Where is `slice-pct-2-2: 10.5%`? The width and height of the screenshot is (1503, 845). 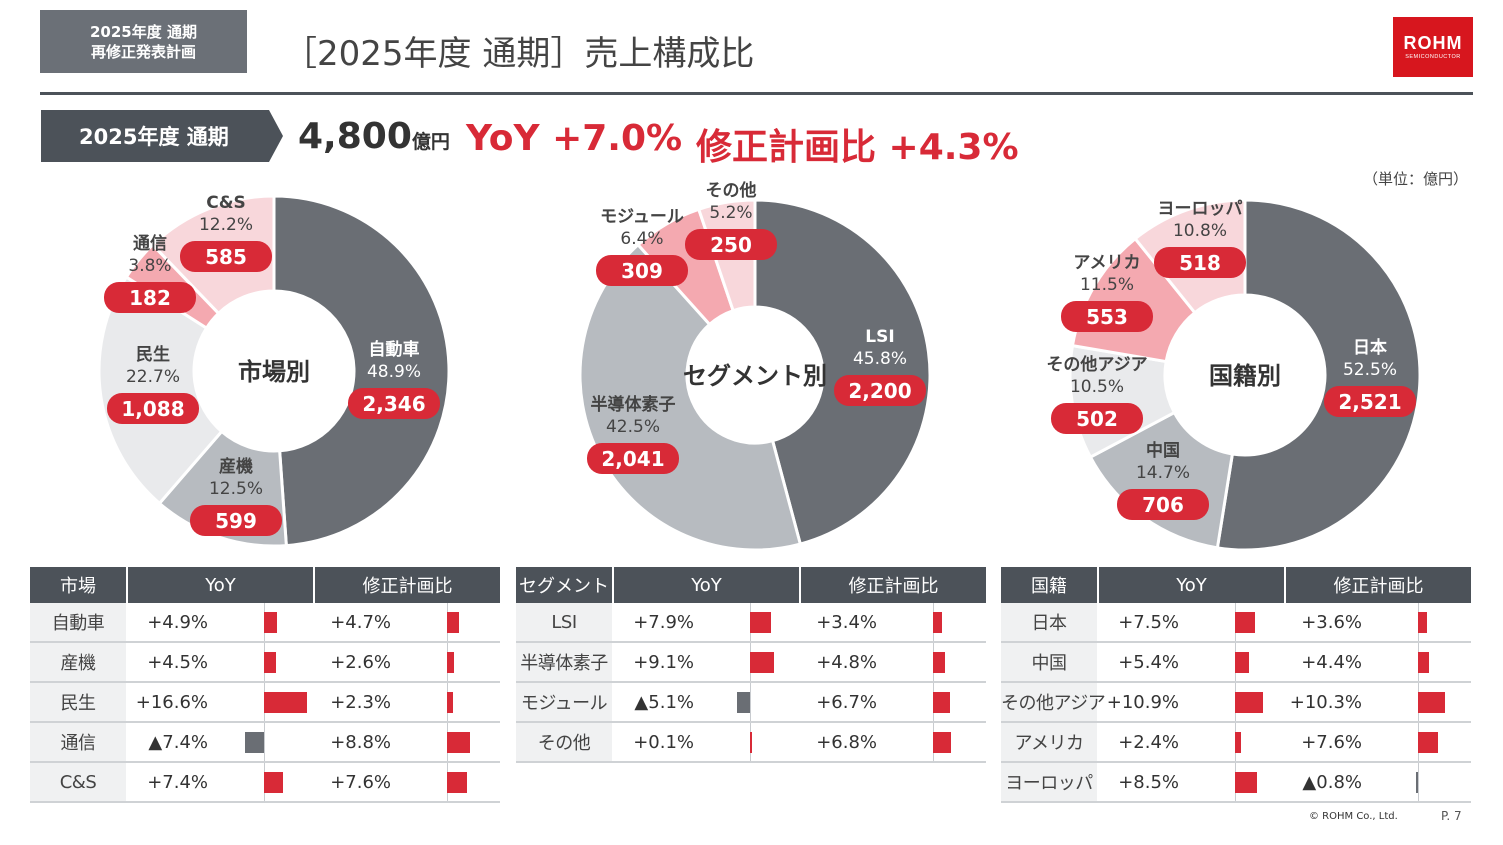 slice-pct-2-2: 10.5% is located at coordinates (1097, 387).